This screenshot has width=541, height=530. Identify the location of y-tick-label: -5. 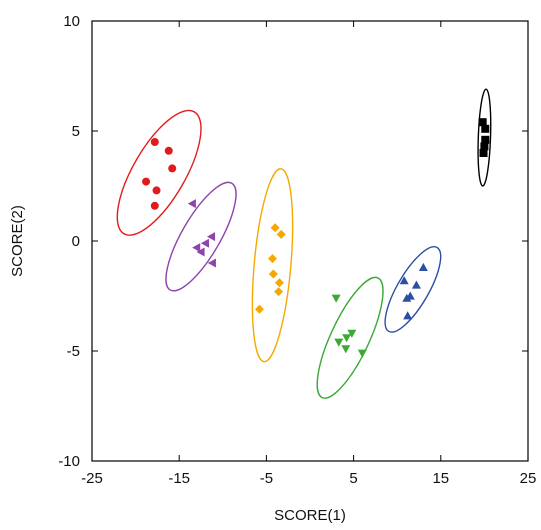
(73, 351).